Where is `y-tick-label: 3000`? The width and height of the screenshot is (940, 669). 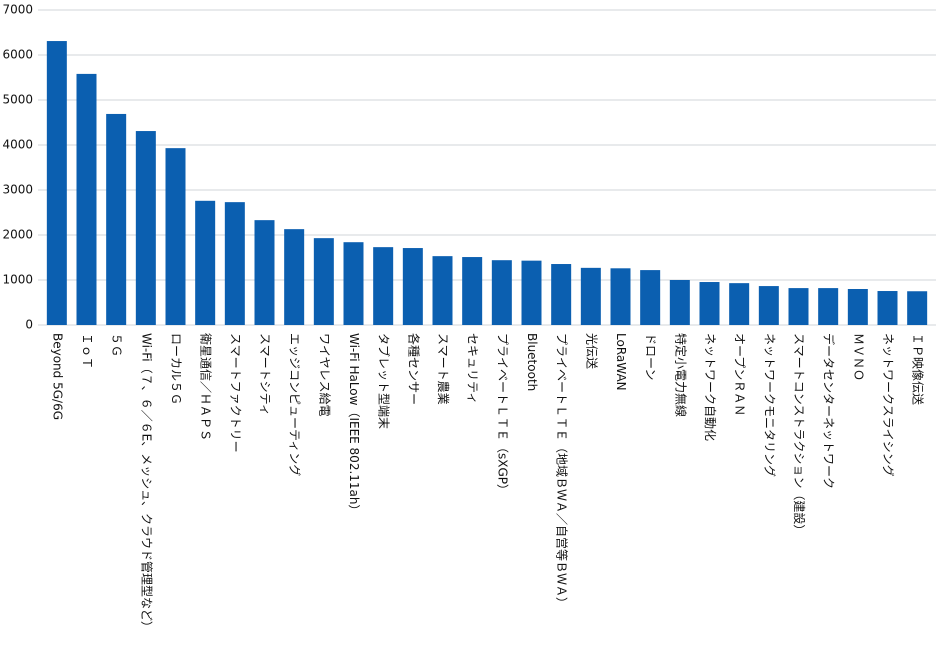 y-tick-label: 3000 is located at coordinates (17, 190).